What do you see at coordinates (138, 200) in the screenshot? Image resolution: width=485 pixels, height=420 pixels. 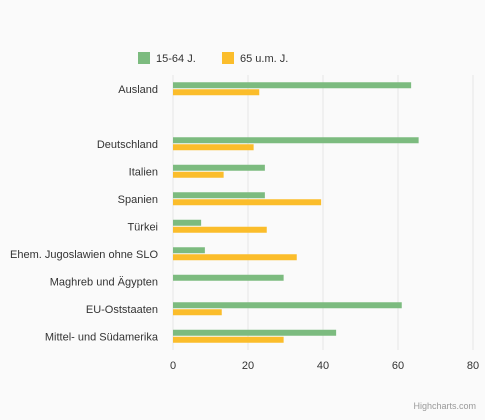 I see `category-label: Spanien` at bounding box center [138, 200].